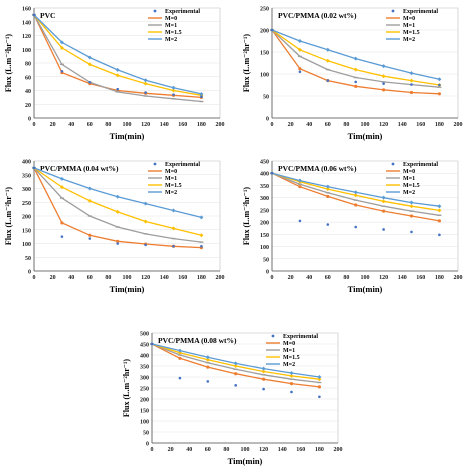 The image size is (474, 473). I want to click on chart2-ytick-label: 200, so click(26, 218).